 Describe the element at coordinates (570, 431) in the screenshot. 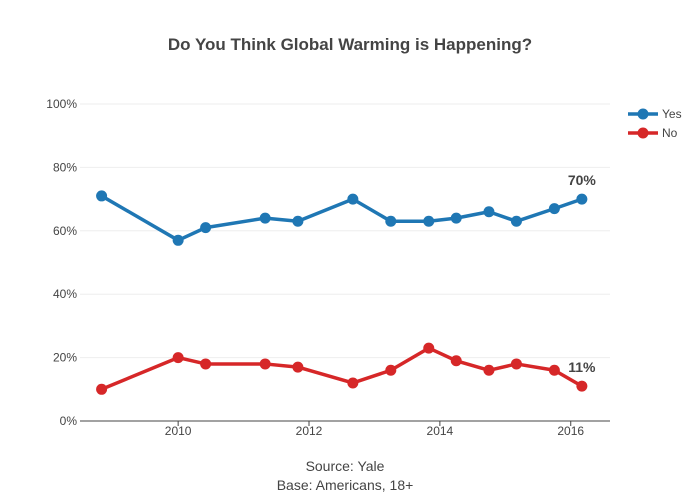

I see `x-tick-label: 2016` at that location.